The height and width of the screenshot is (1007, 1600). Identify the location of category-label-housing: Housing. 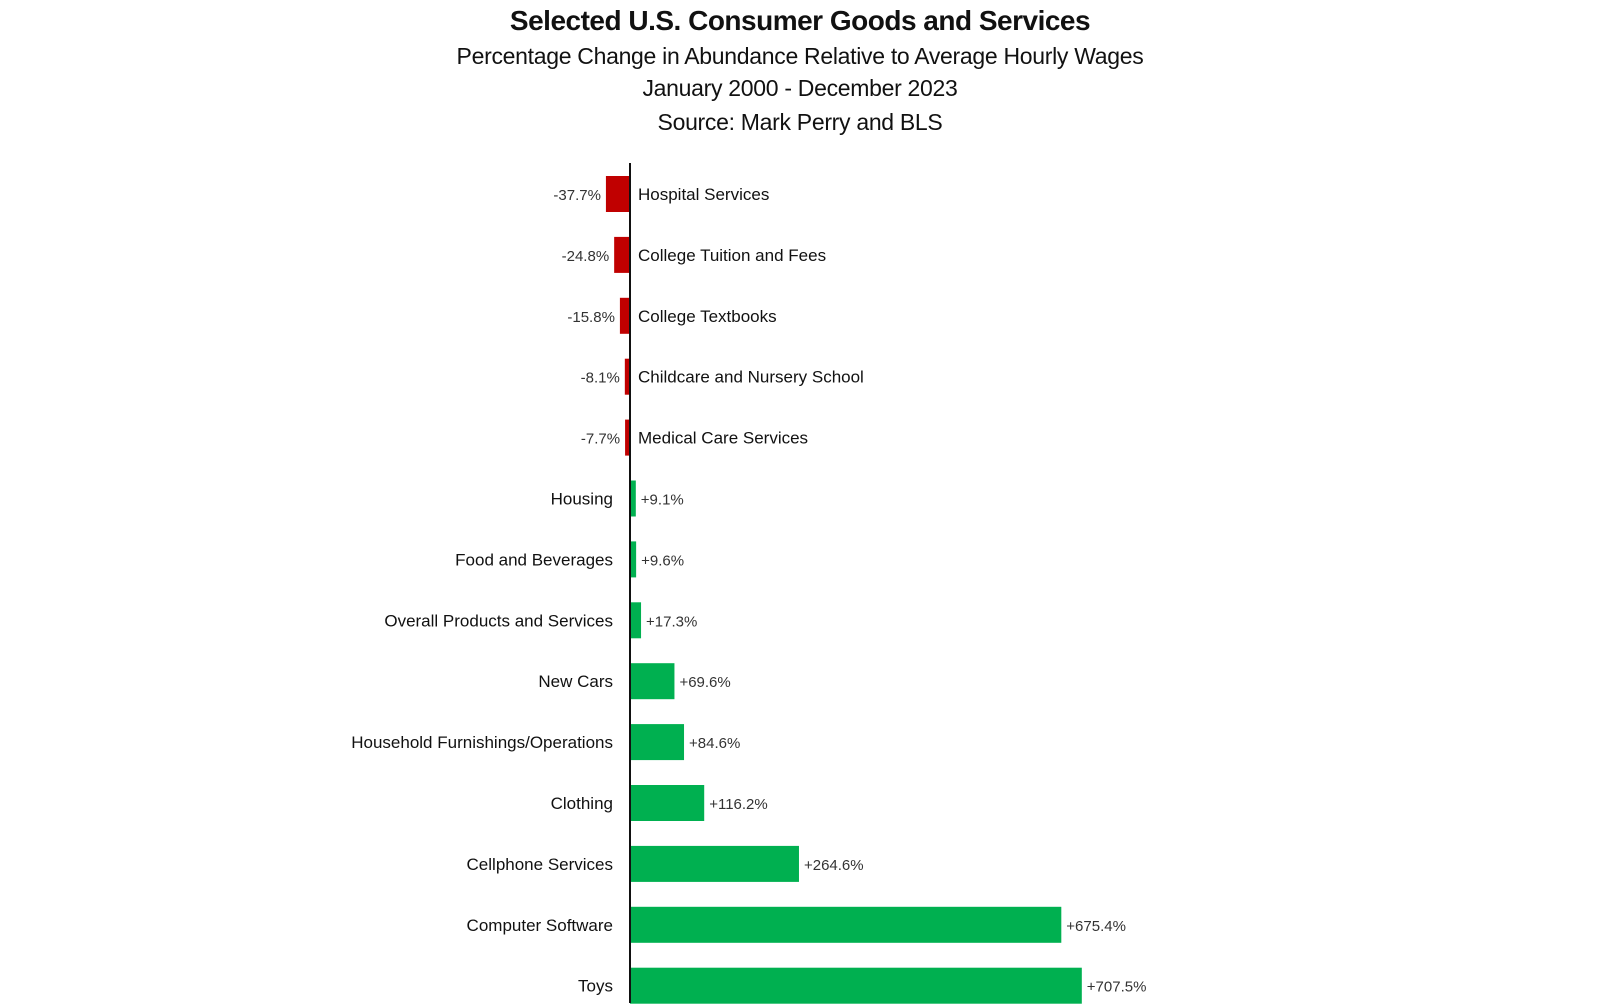
(582, 499).